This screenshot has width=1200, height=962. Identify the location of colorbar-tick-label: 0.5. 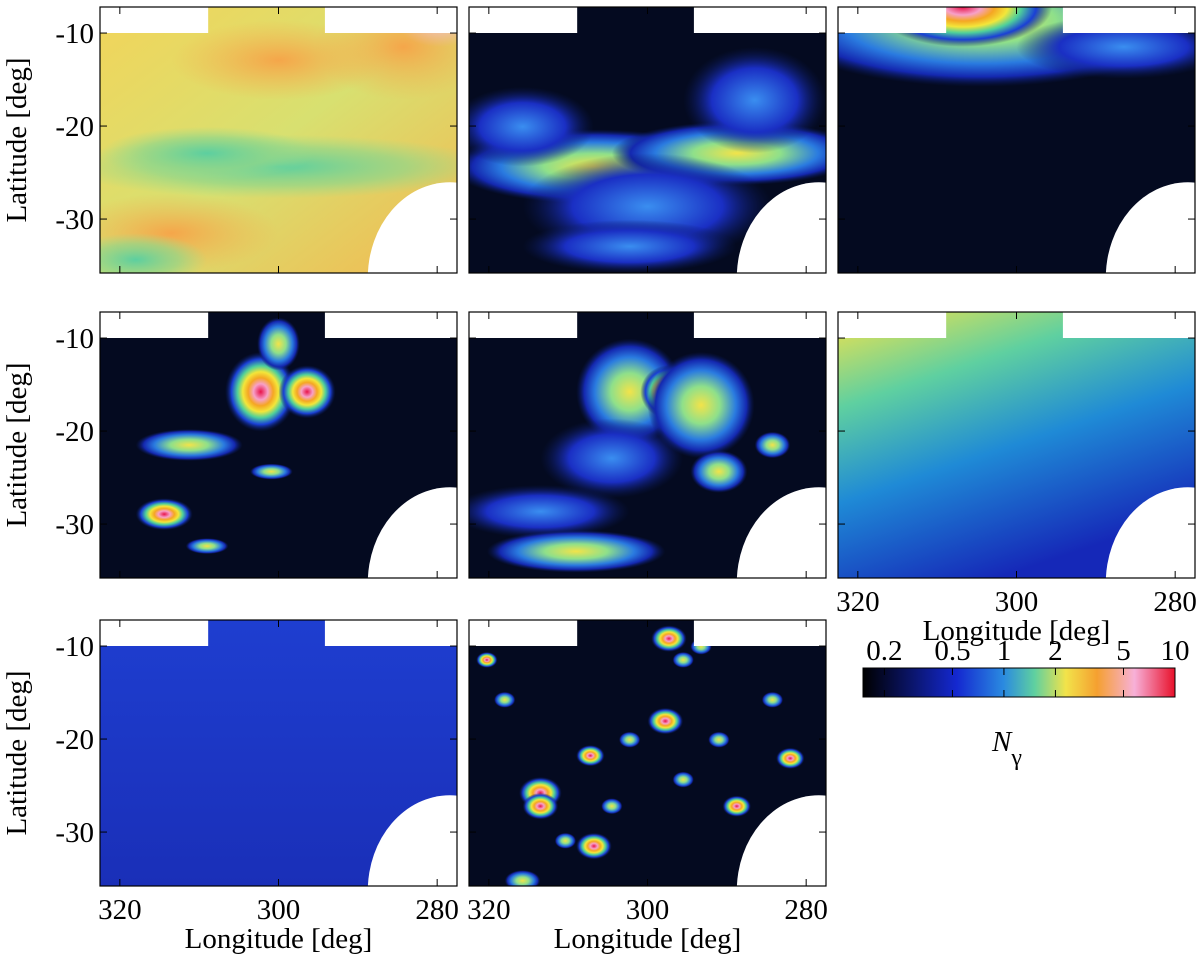
(952, 651).